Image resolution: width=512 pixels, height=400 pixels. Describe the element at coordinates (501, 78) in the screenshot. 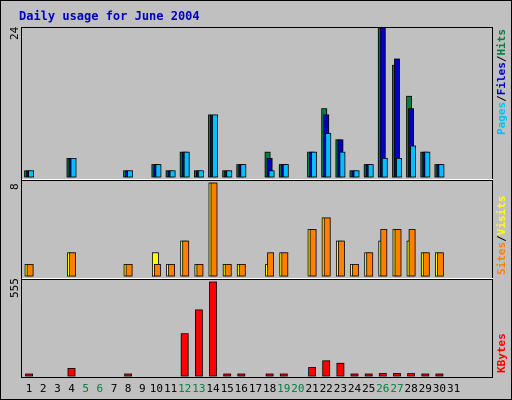

I see `legend-part-hits-files-pages-2: Files` at that location.